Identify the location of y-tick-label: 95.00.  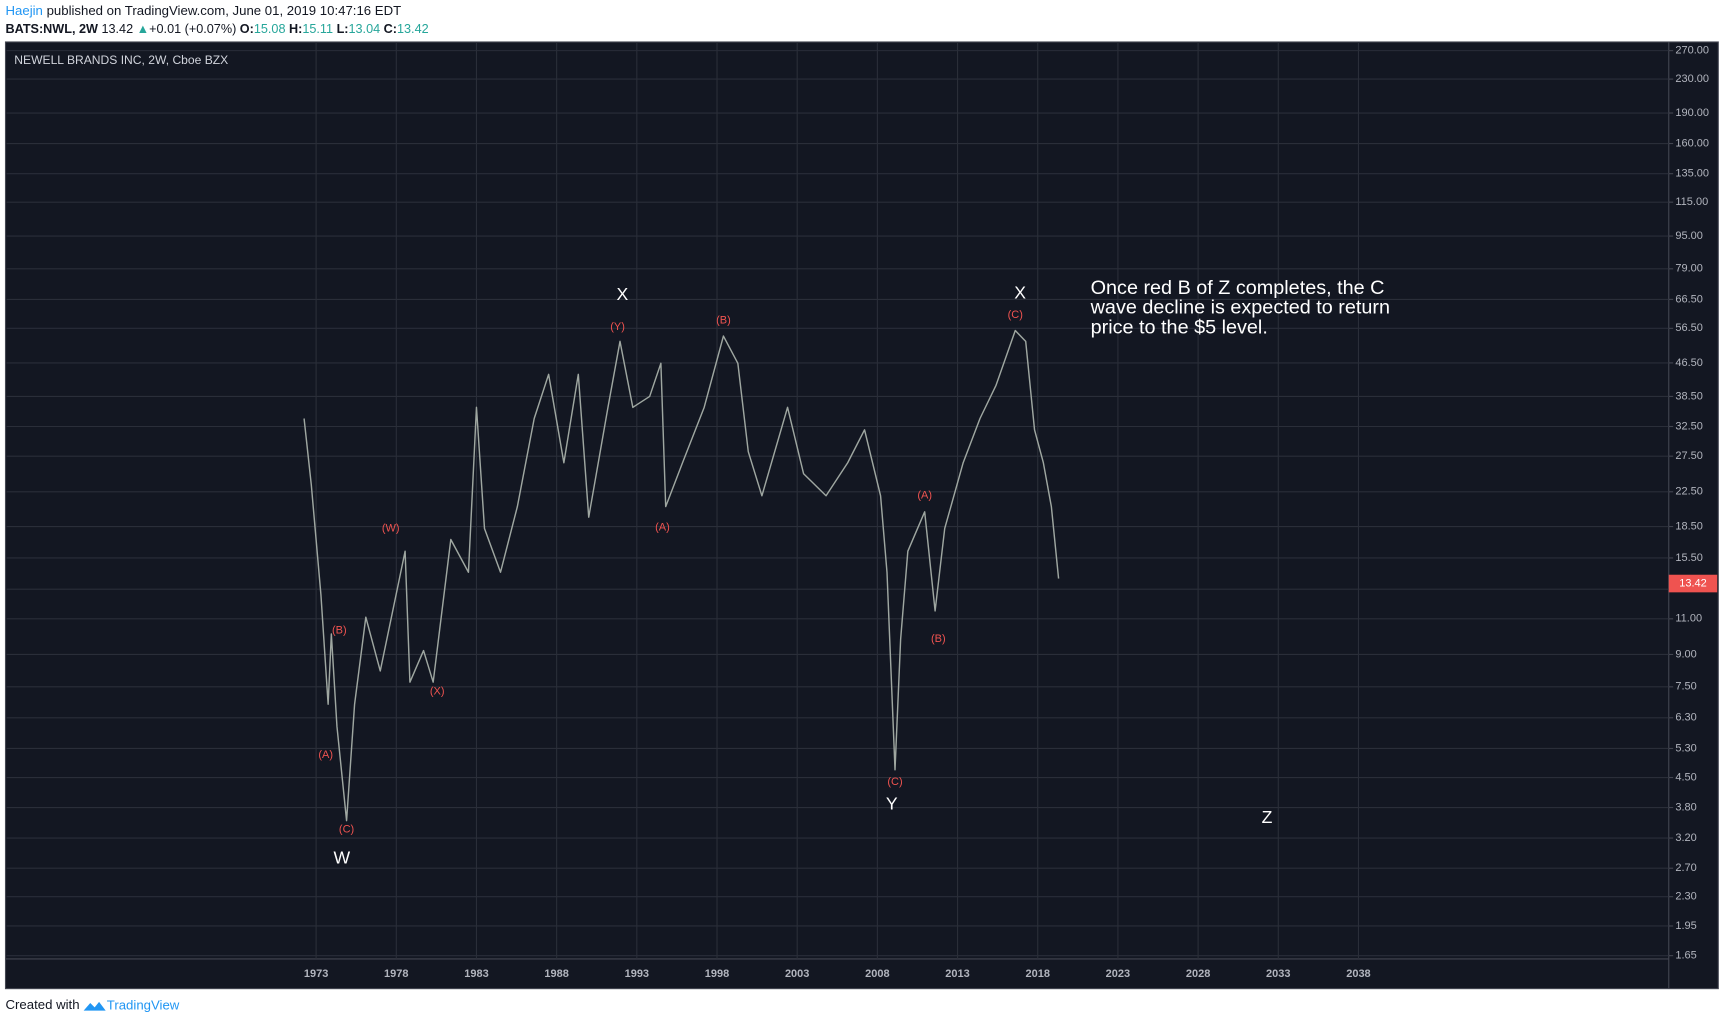
(1689, 236).